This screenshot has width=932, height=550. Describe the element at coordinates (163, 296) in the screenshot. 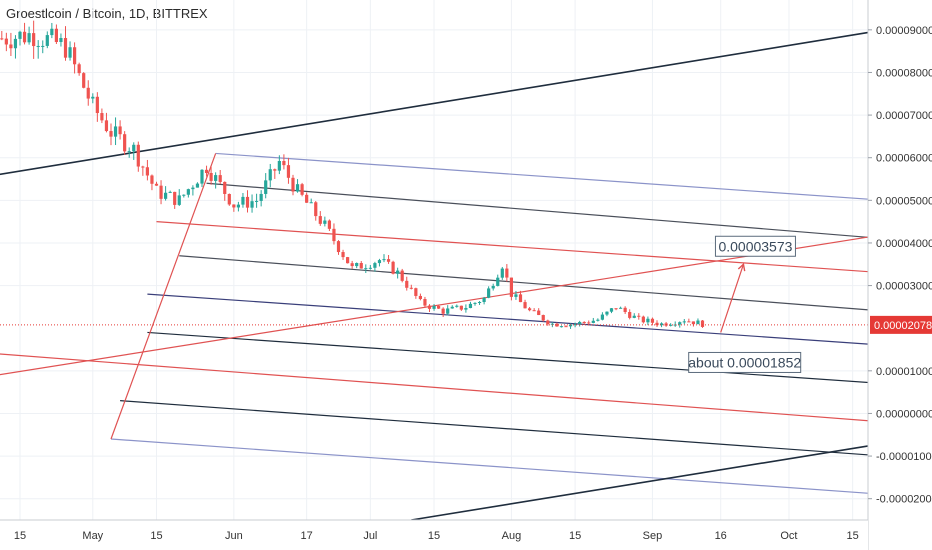

I see `pitchfork-handle` at that location.